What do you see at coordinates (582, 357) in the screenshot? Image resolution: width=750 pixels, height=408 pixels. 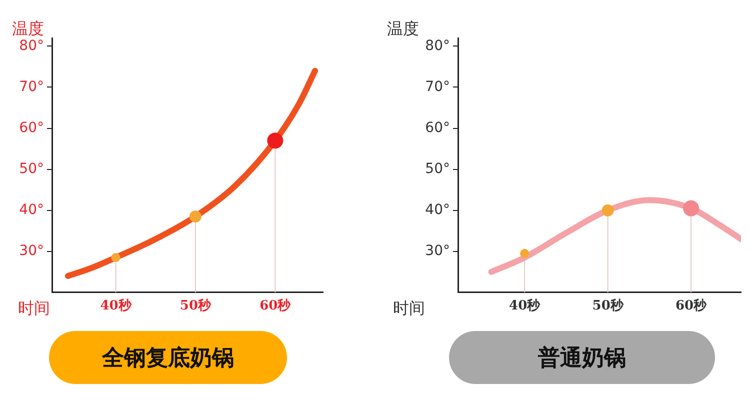 I see `text: 普通奶锅` at bounding box center [582, 357].